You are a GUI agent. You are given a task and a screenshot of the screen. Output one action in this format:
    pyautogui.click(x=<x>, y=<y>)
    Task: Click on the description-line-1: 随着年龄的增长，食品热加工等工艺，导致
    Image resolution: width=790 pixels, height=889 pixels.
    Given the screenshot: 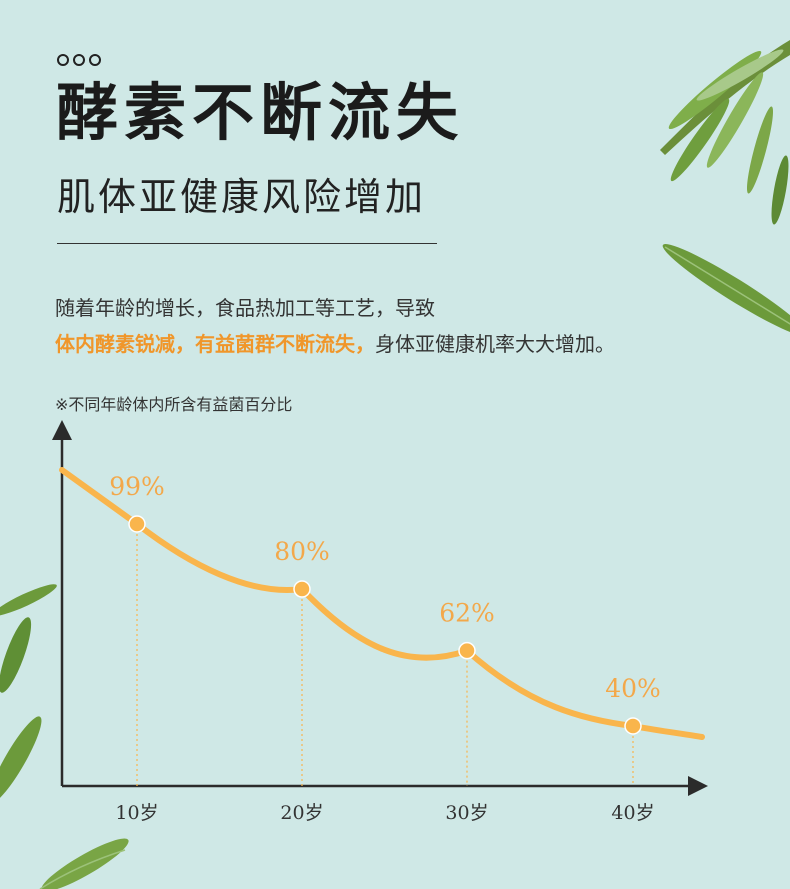 What is the action you would take?
    pyautogui.click(x=245, y=308)
    